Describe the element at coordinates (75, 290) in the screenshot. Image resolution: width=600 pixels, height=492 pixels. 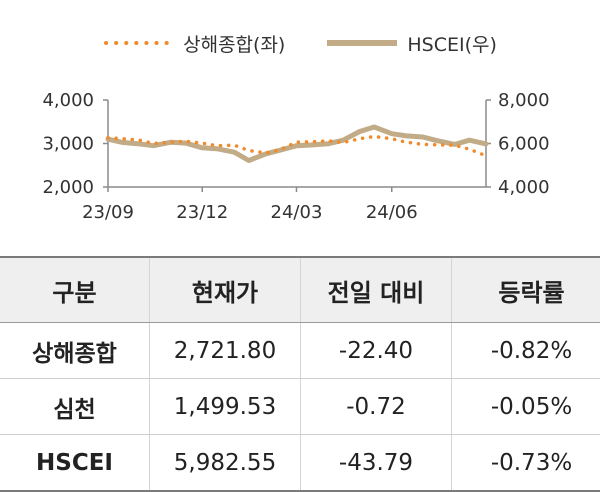
I see `header-category: 구분` at that location.